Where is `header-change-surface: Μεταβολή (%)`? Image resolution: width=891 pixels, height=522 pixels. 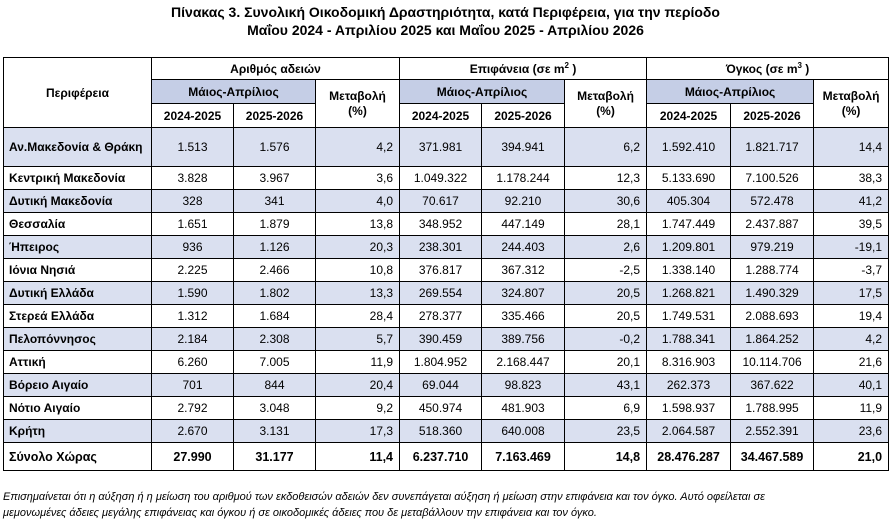 header-change-surface: Μεταβολή (%) is located at coordinates (606, 103).